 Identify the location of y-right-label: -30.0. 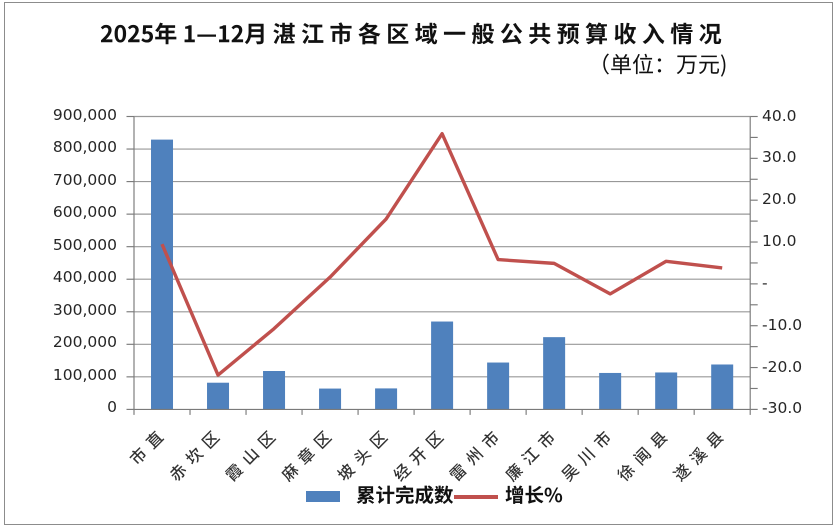
(782, 408).